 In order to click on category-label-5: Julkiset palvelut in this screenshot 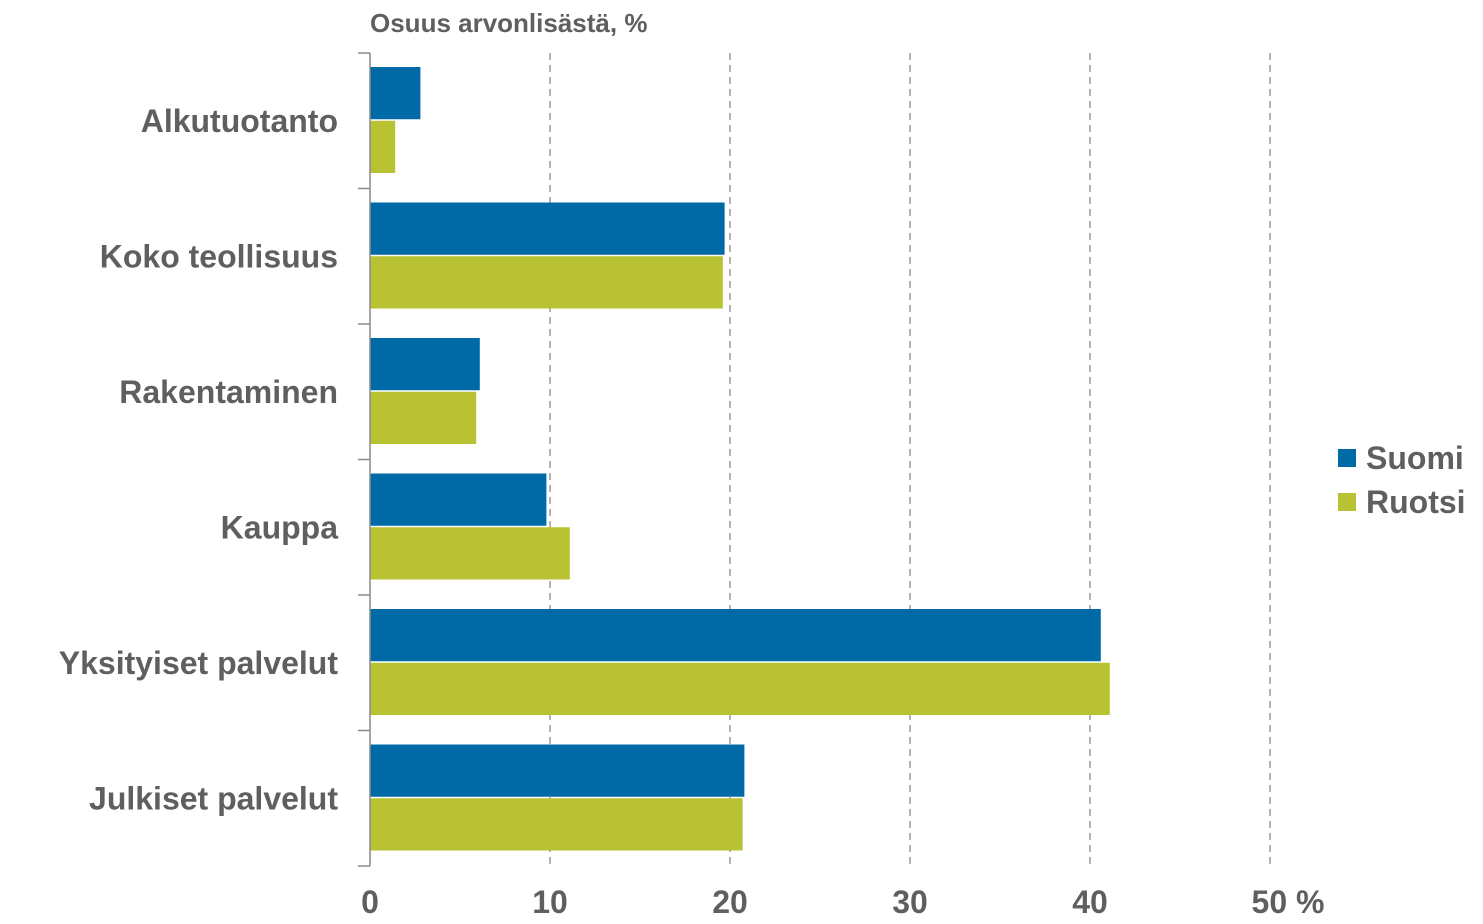, I will do `click(213, 798)`.